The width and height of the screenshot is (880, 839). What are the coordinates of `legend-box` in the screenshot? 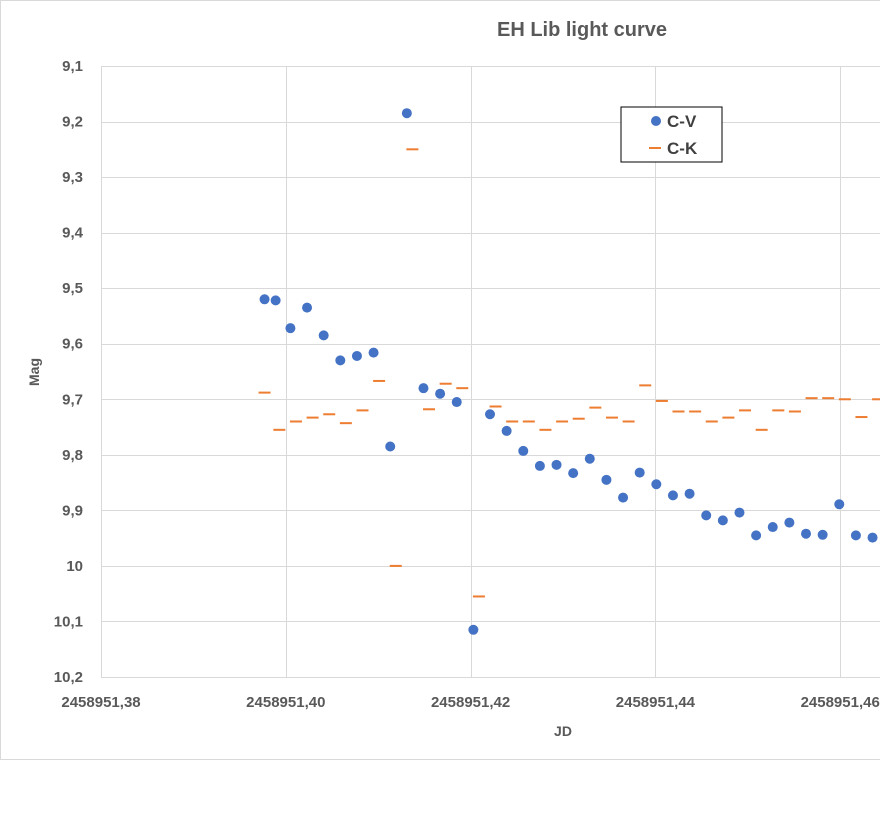 It's located at (671, 134).